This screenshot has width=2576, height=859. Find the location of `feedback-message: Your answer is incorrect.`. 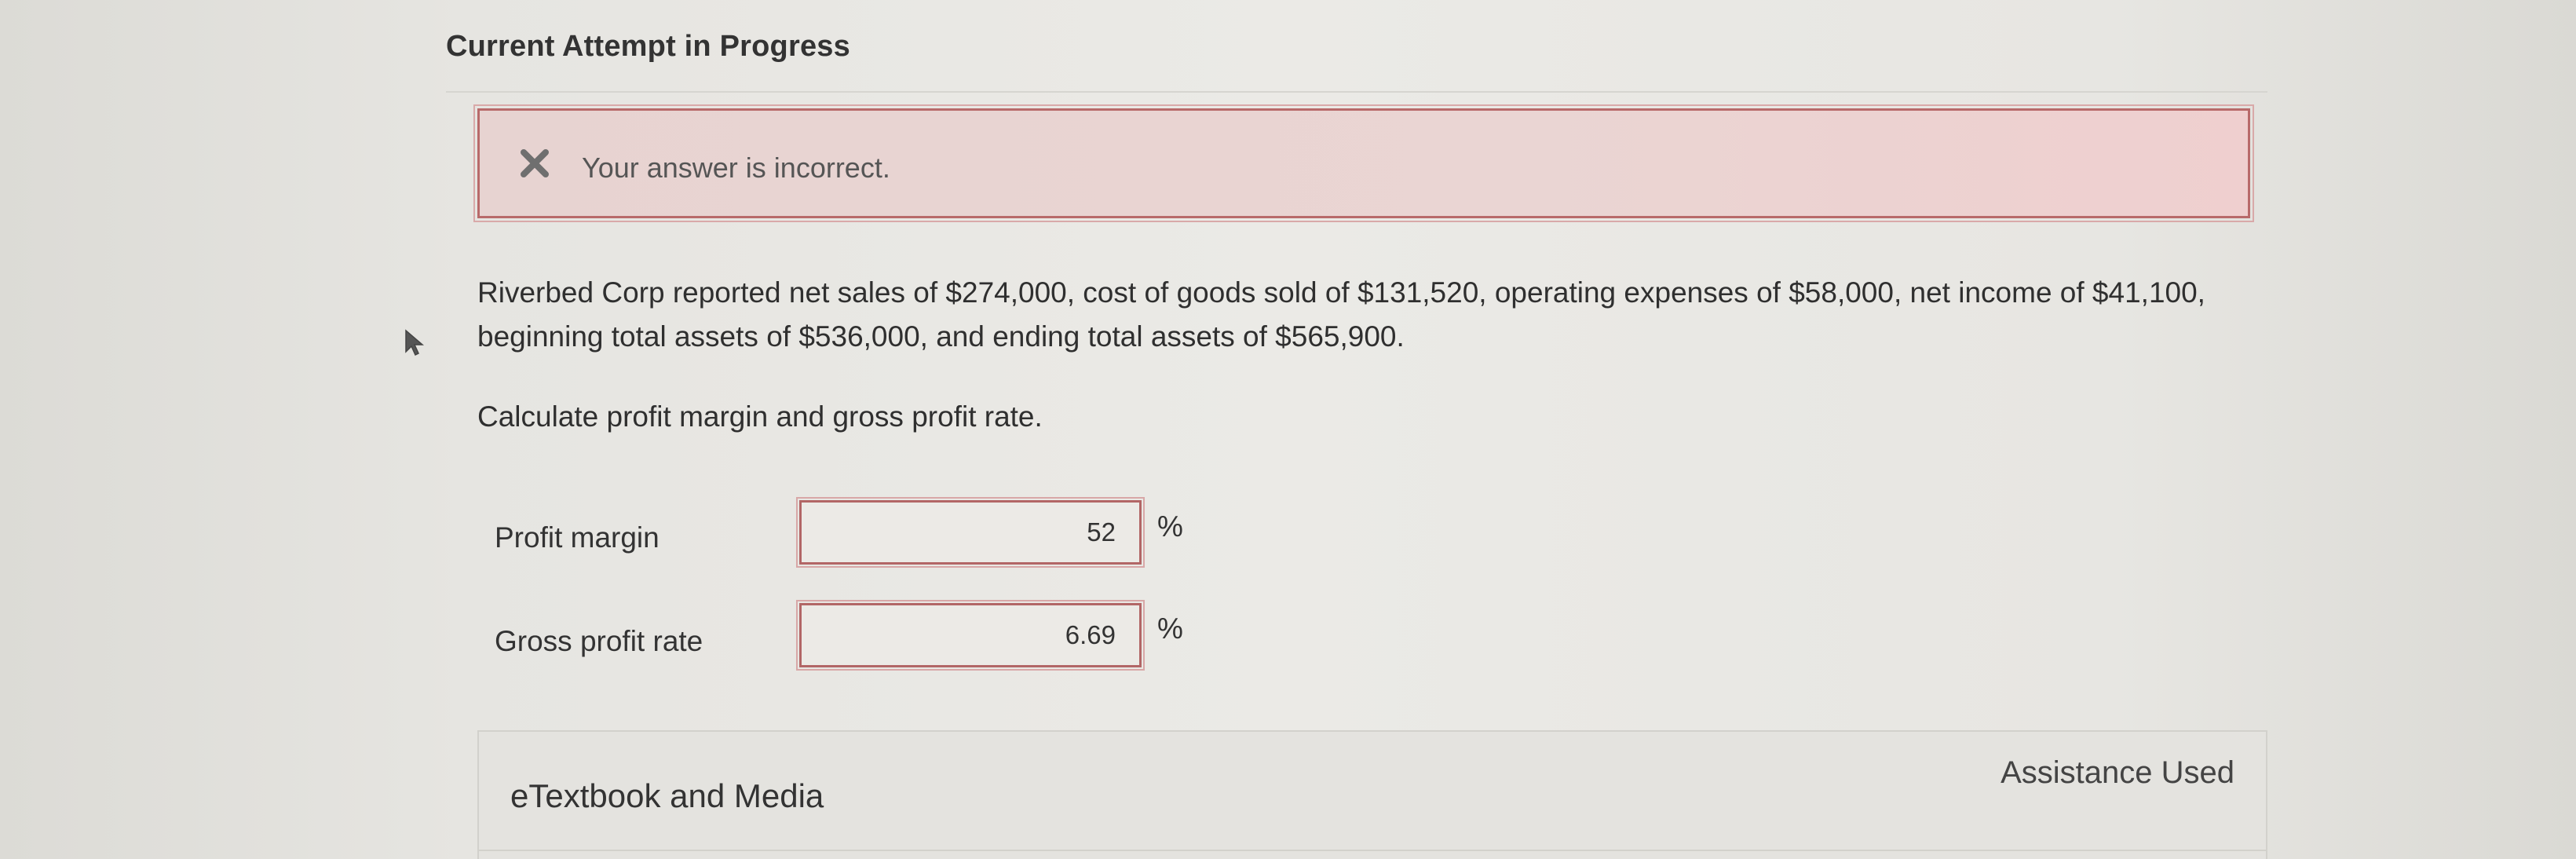

feedback-message: Your answer is incorrect. is located at coordinates (736, 168).